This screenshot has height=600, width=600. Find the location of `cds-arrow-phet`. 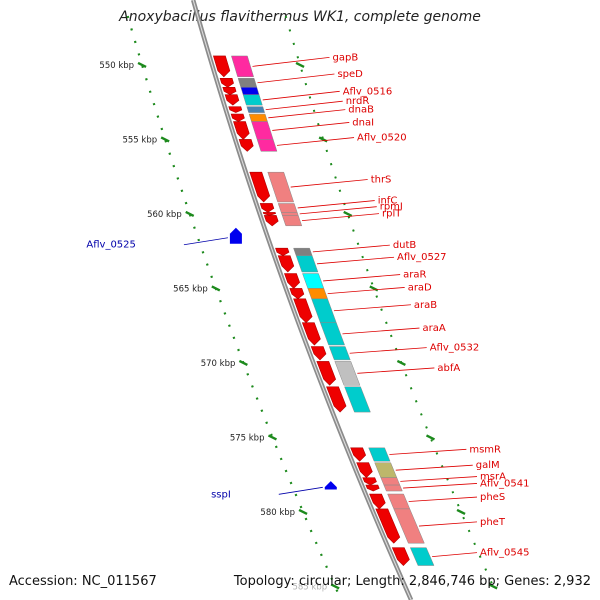

cds-arrow-phet is located at coordinates (388, 526).